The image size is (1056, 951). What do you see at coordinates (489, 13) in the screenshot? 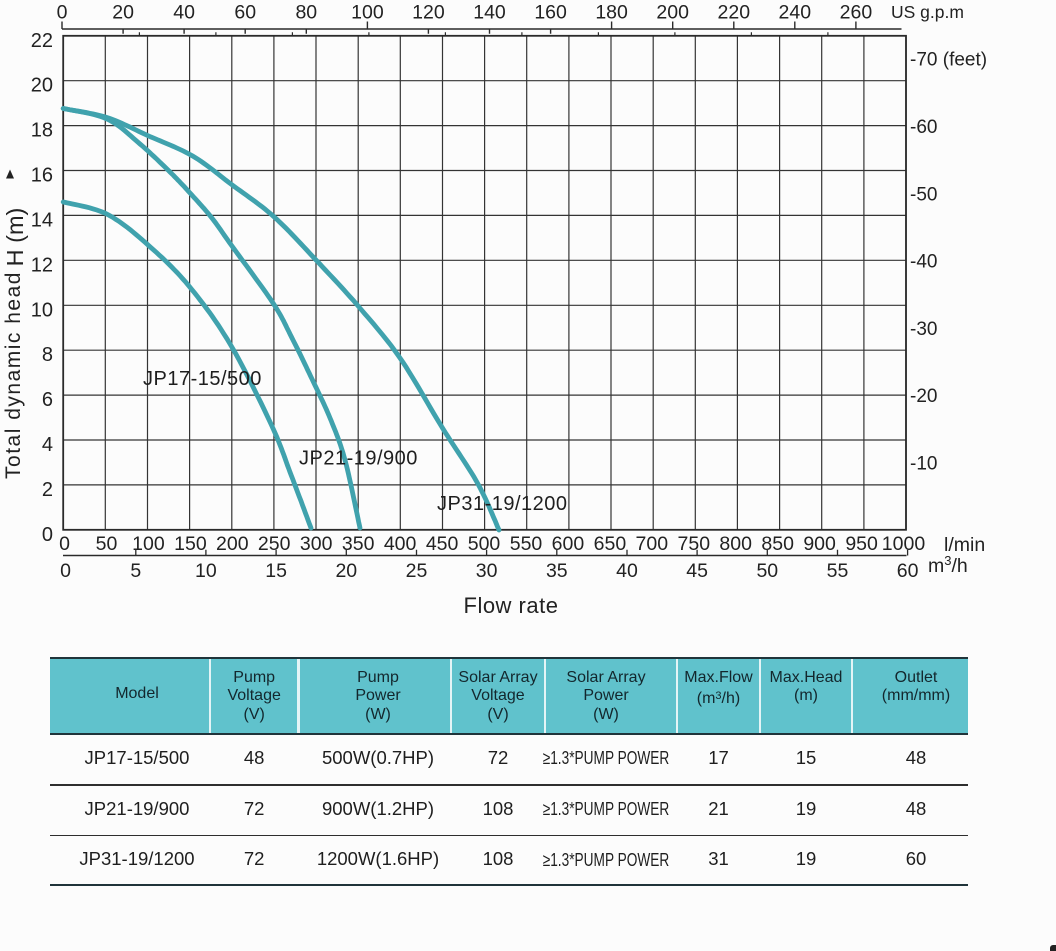
I see `svg-text: 140` at bounding box center [489, 13].